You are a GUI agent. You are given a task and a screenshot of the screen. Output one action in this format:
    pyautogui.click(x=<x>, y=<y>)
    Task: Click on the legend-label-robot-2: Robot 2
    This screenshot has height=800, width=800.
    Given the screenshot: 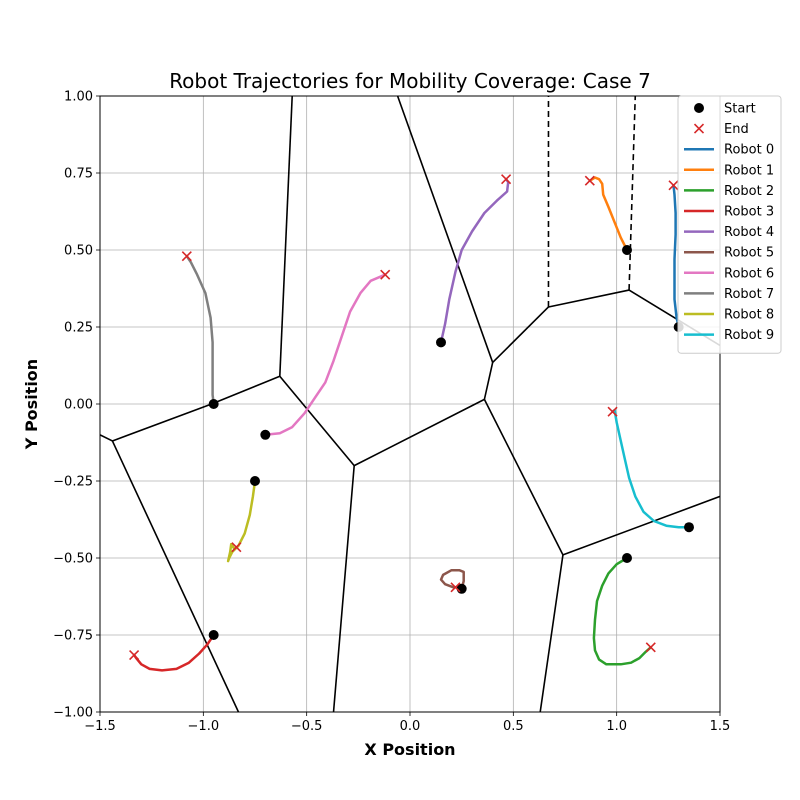 What is the action you would take?
    pyautogui.click(x=749, y=191)
    